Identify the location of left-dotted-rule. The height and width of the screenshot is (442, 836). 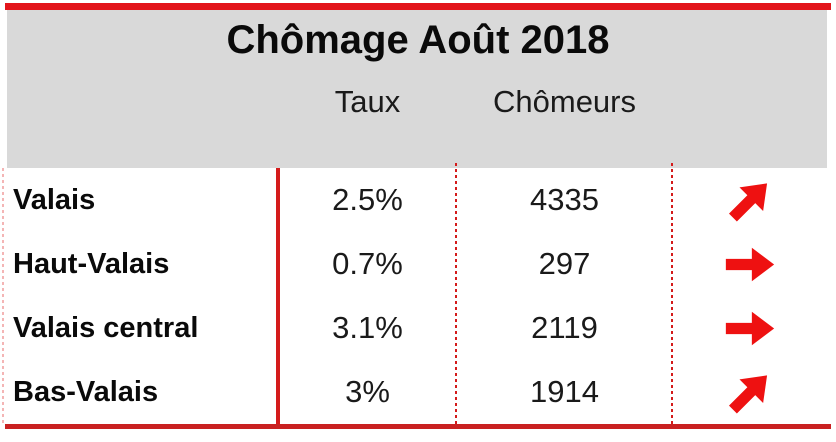
(3, 296).